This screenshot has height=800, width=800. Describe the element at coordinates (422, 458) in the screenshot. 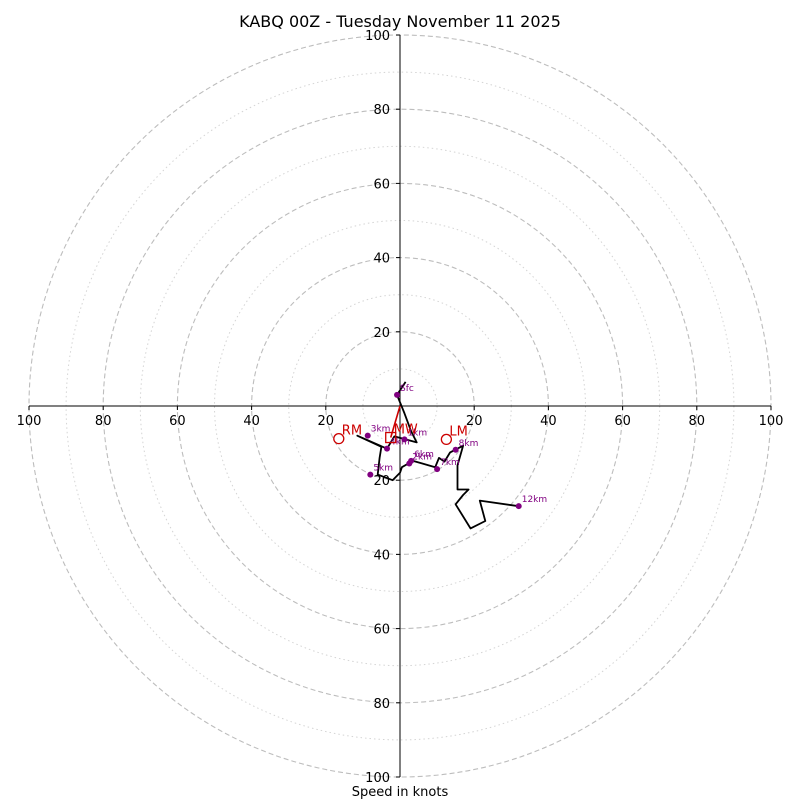

I see `height-label-2km: 2km` at that location.